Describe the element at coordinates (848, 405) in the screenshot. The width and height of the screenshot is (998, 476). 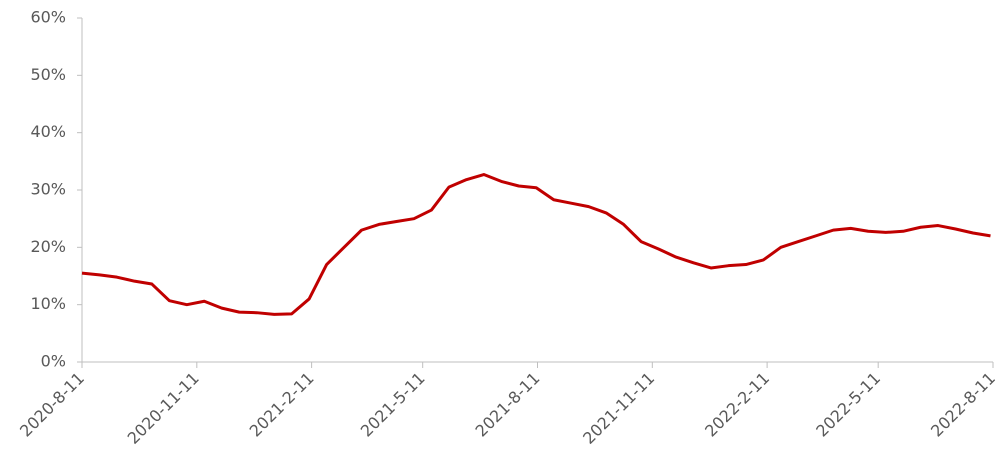
I see `x-tick-label: 2022-5-11` at that location.